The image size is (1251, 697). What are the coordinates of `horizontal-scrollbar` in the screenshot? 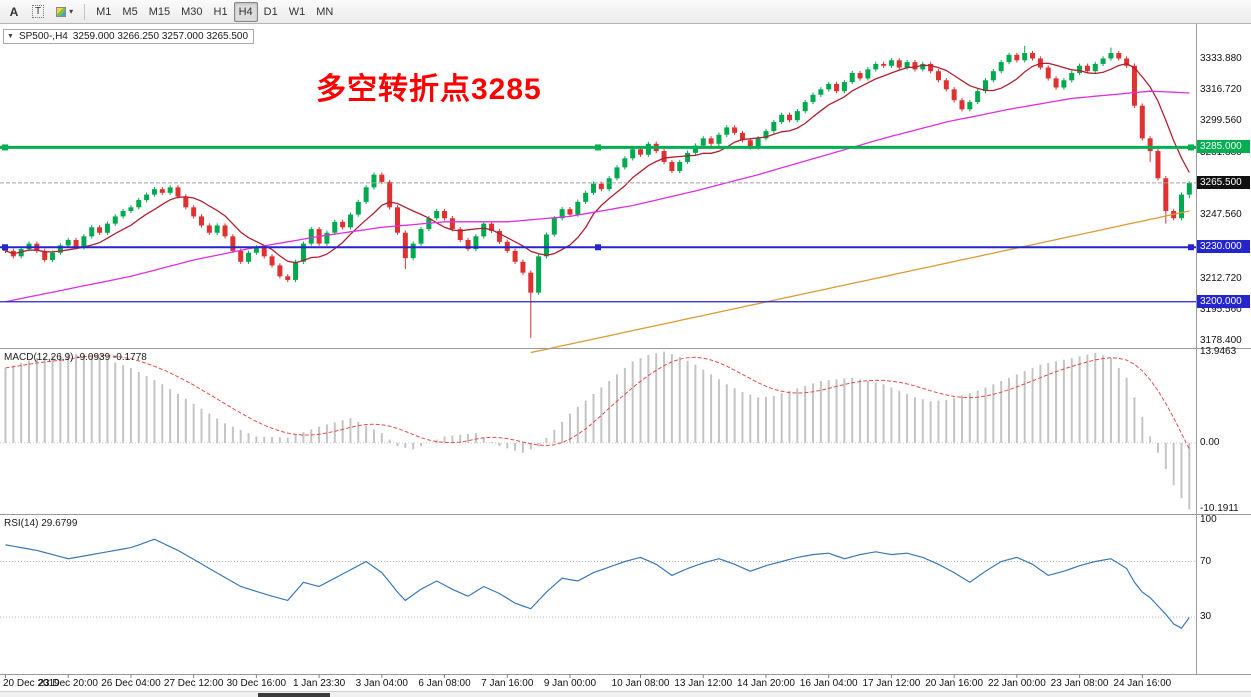 It's located at (625, 694).